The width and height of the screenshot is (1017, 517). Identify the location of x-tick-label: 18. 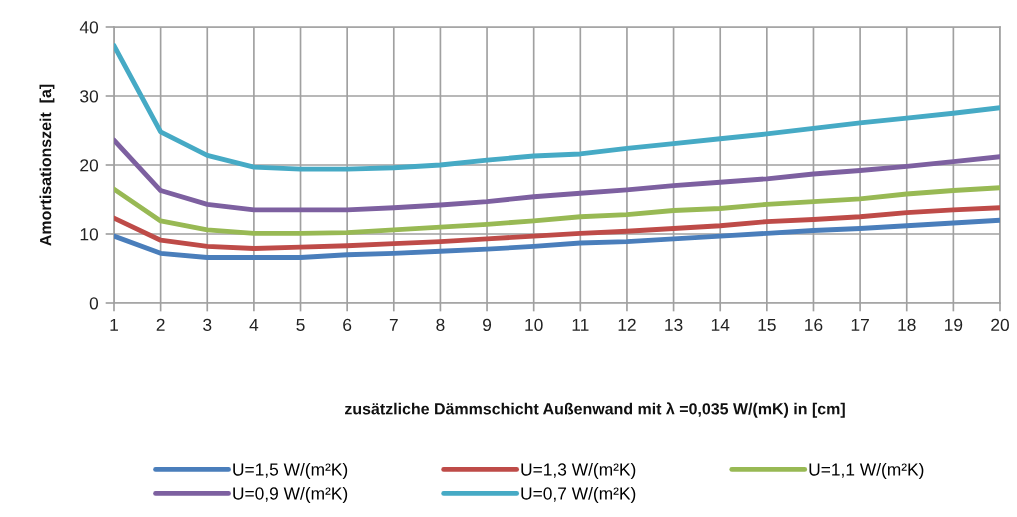
(907, 325).